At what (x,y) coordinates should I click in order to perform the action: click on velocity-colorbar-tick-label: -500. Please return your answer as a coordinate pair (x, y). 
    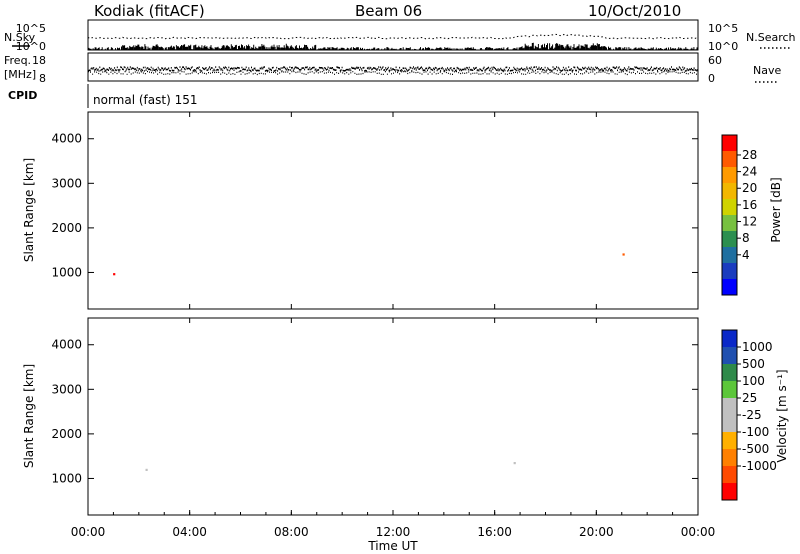
    Looking at the image, I should click on (755, 449).